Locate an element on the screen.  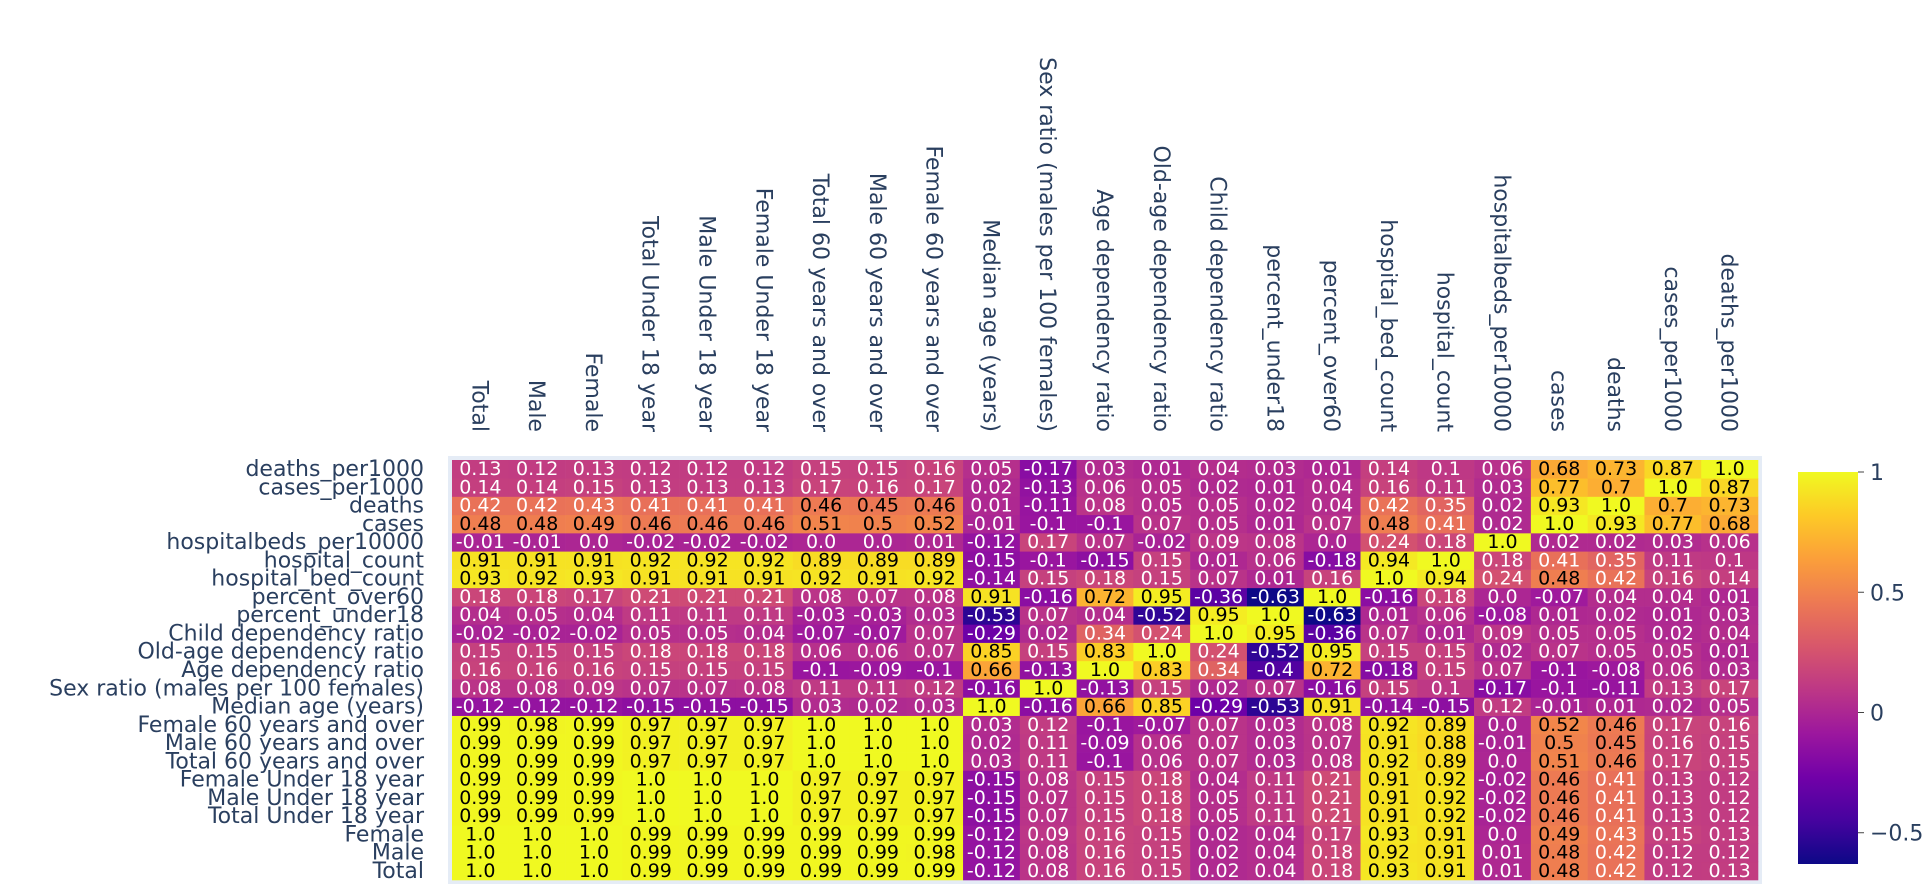
heatmap-cell-label: -0.12 is located at coordinates (991, 834).